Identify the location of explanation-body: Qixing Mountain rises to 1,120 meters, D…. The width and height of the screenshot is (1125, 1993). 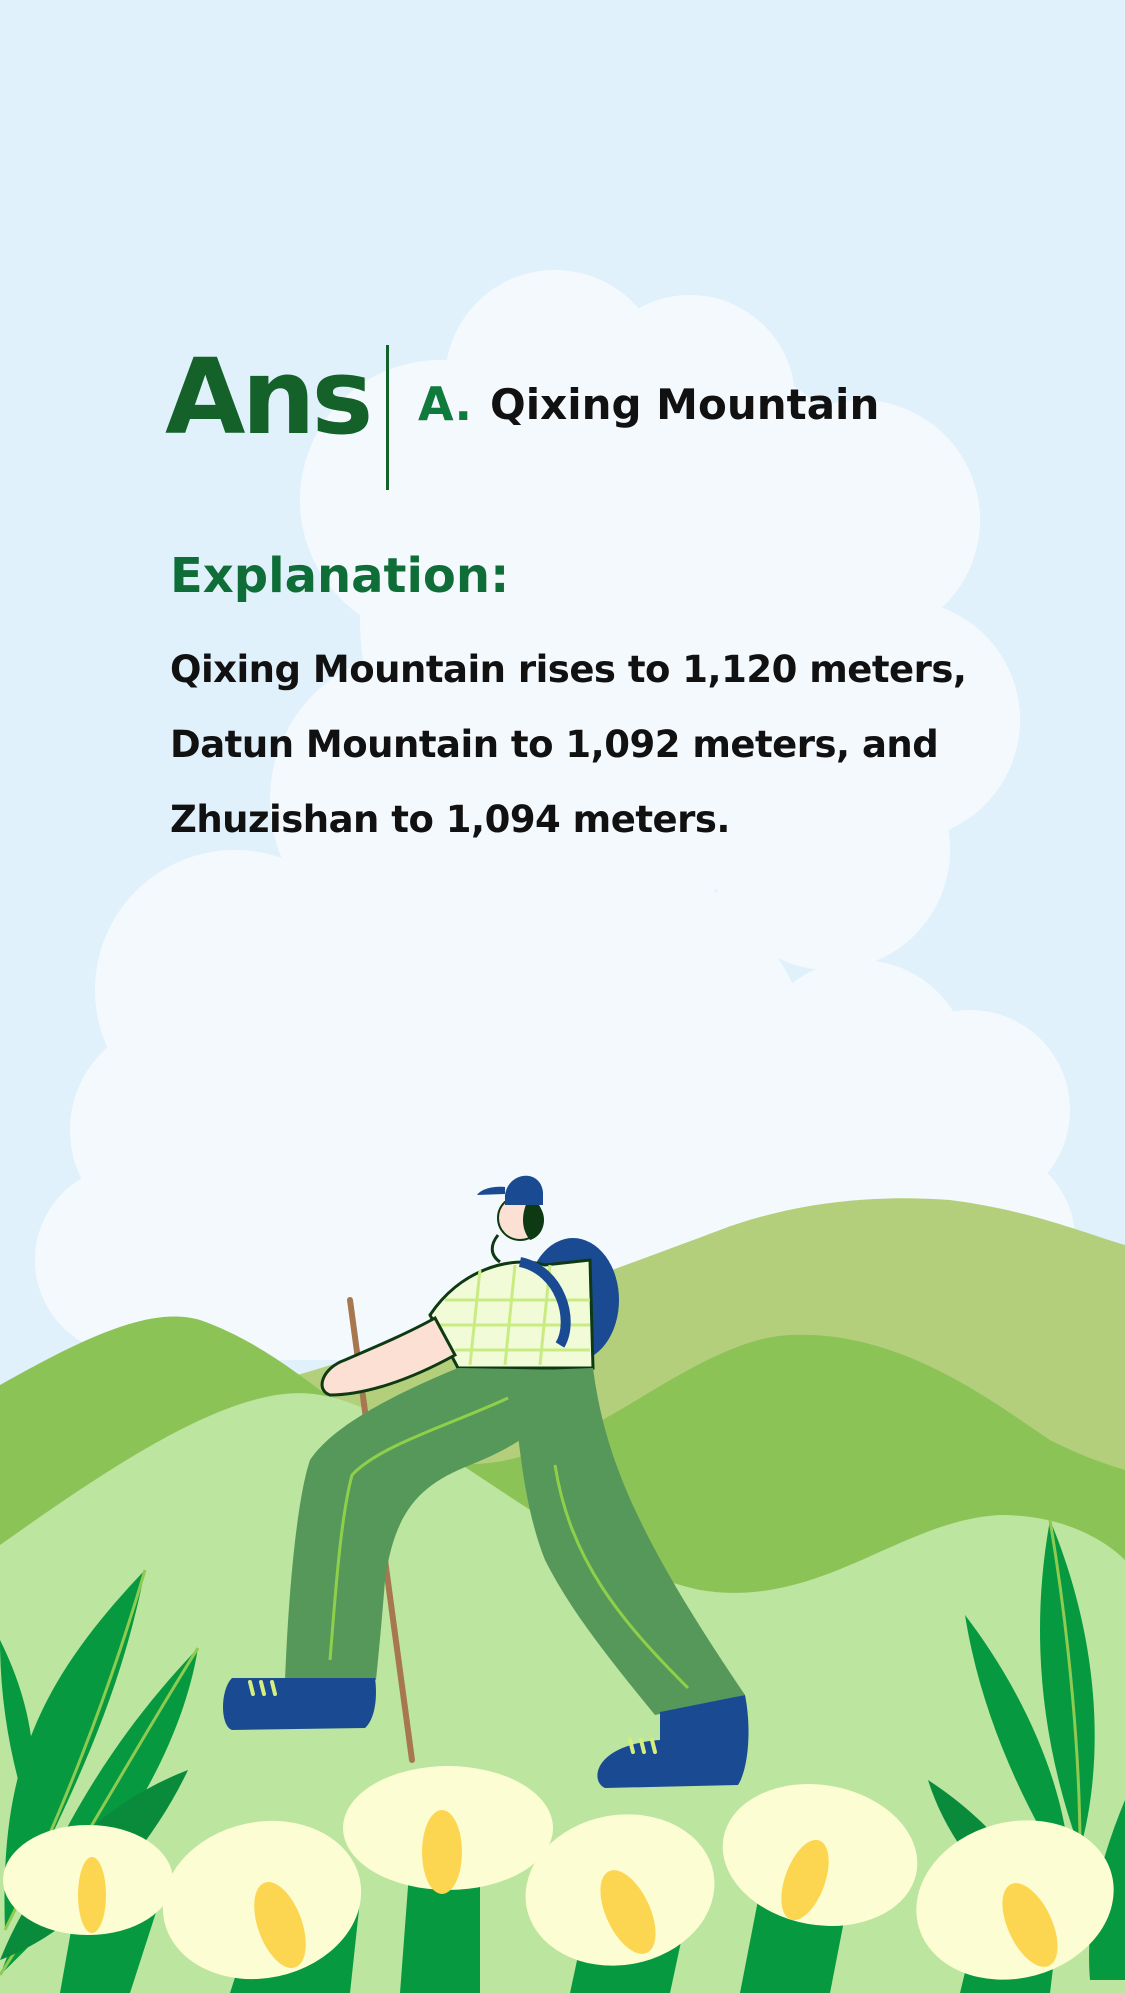
(568, 744).